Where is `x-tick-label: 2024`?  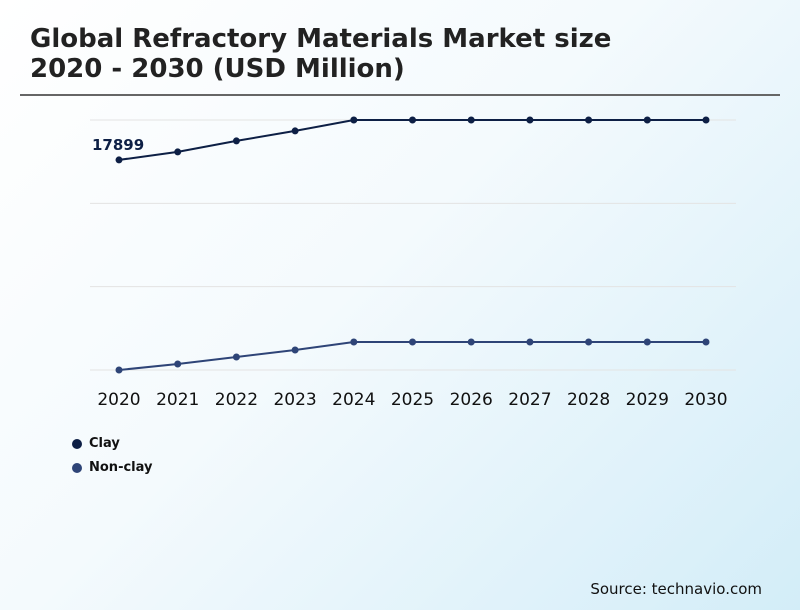
x-tick-label: 2024 is located at coordinates (353, 400).